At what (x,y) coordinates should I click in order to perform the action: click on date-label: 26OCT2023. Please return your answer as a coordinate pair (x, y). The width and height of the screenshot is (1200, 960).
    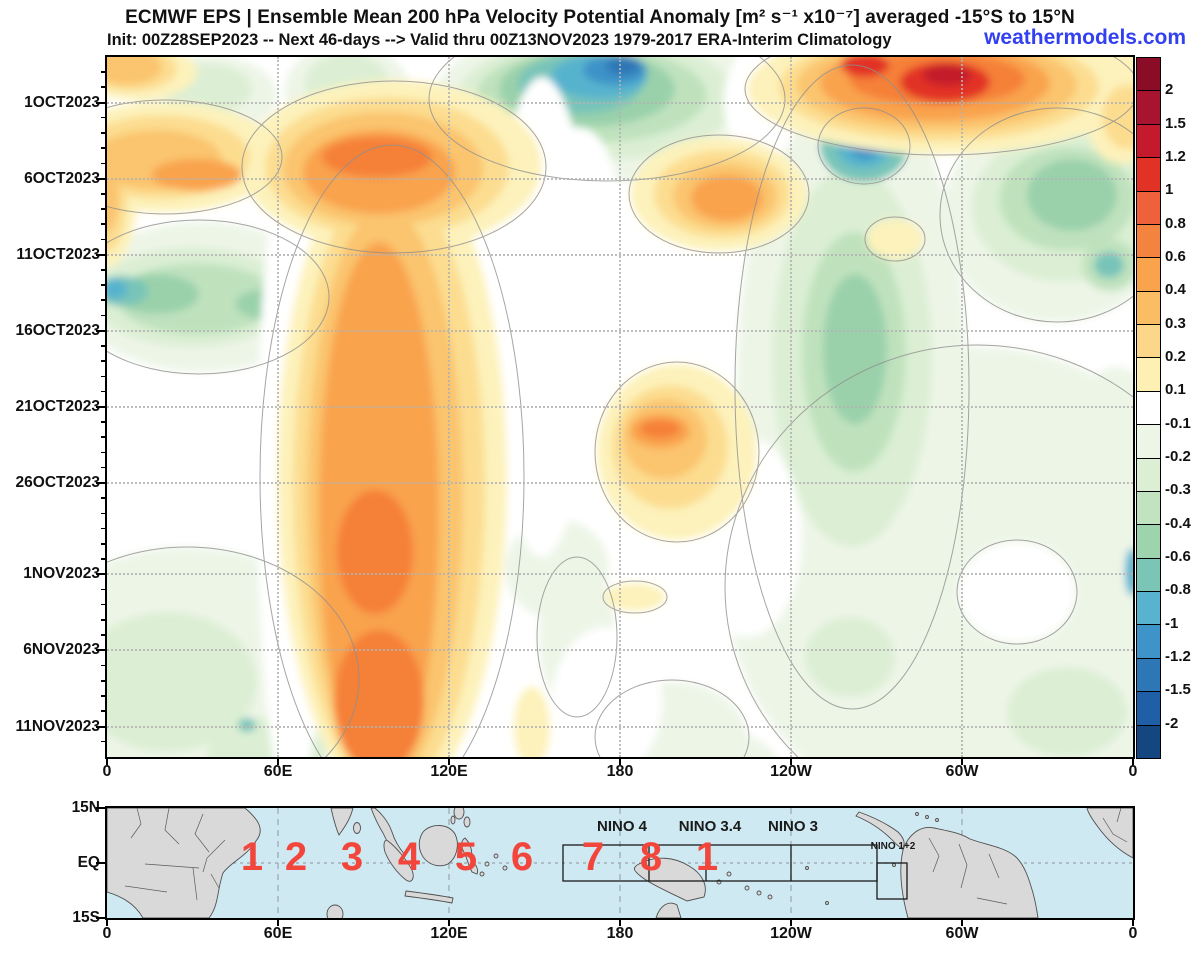
    Looking at the image, I should click on (57, 483).